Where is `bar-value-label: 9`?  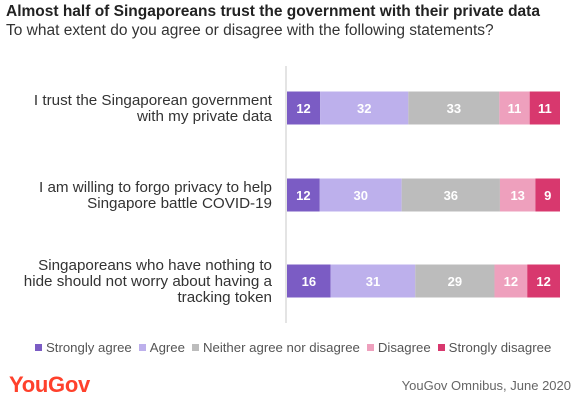 bar-value-label: 9 is located at coordinates (547, 195).